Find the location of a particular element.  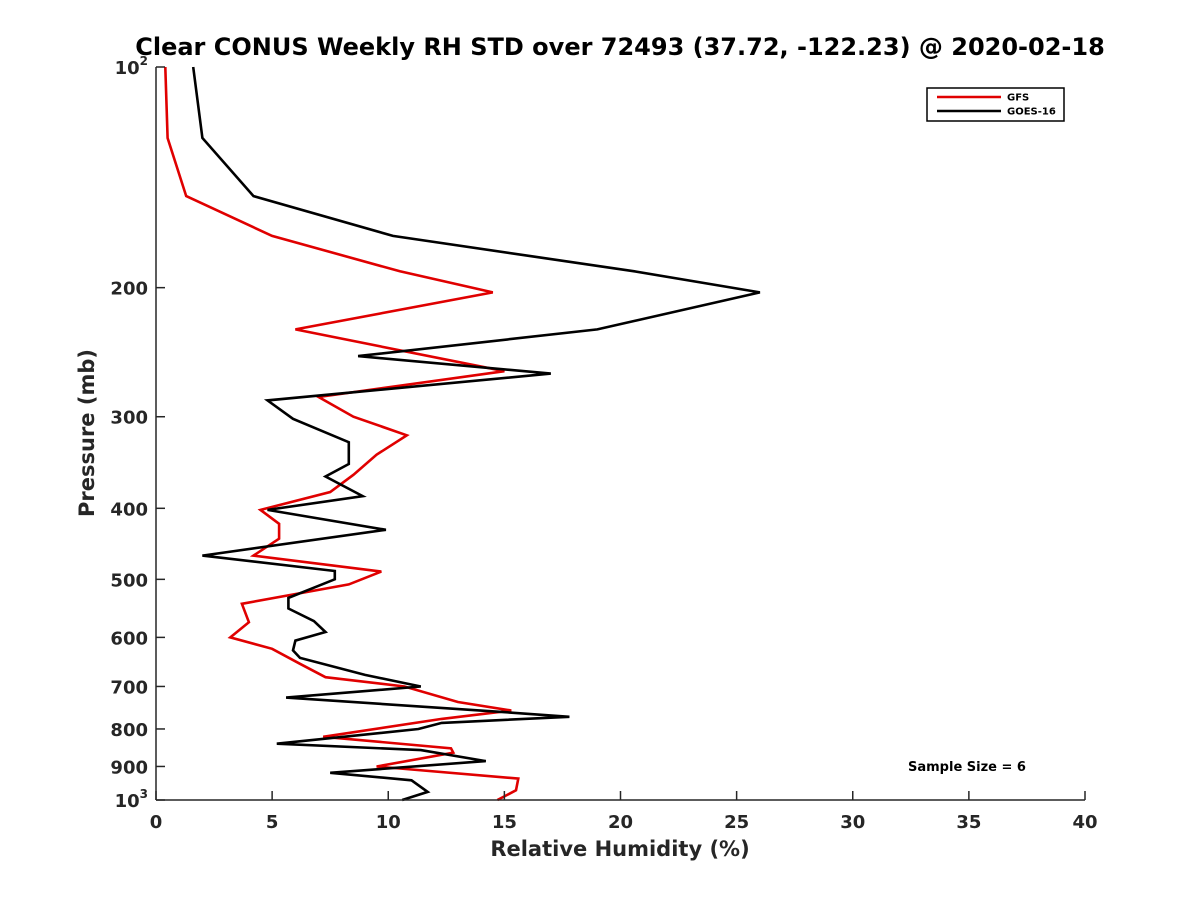

legend-box is located at coordinates (995, 104).